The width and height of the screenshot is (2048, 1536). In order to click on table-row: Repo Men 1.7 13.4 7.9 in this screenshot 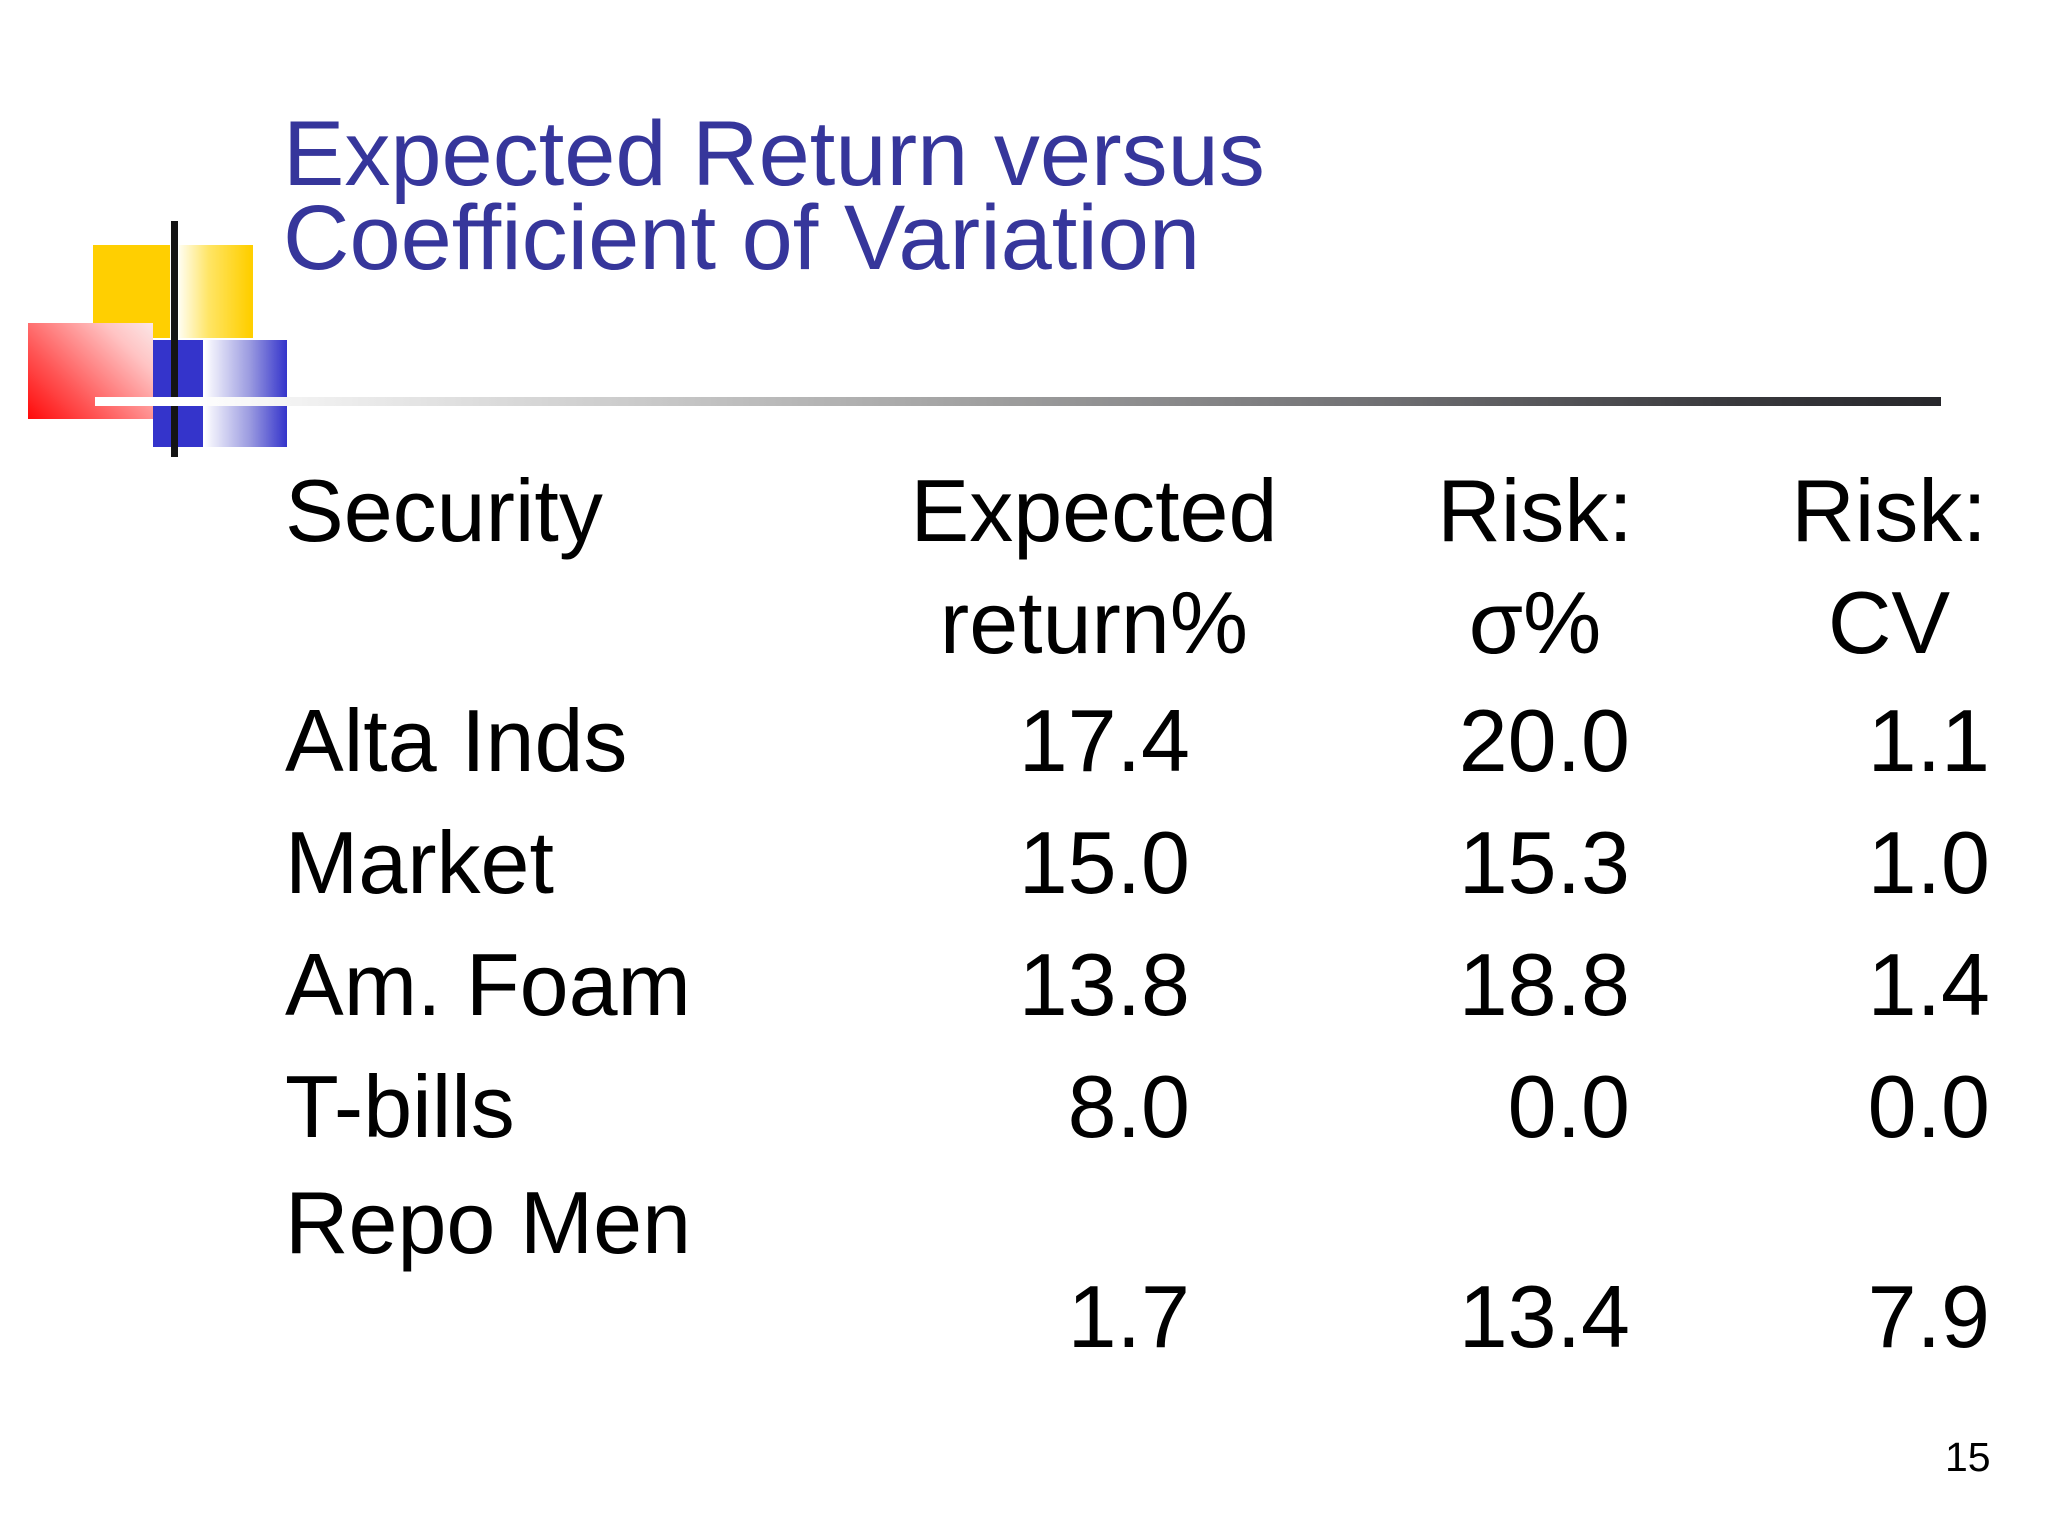, I will do `click(1137, 1269)`.